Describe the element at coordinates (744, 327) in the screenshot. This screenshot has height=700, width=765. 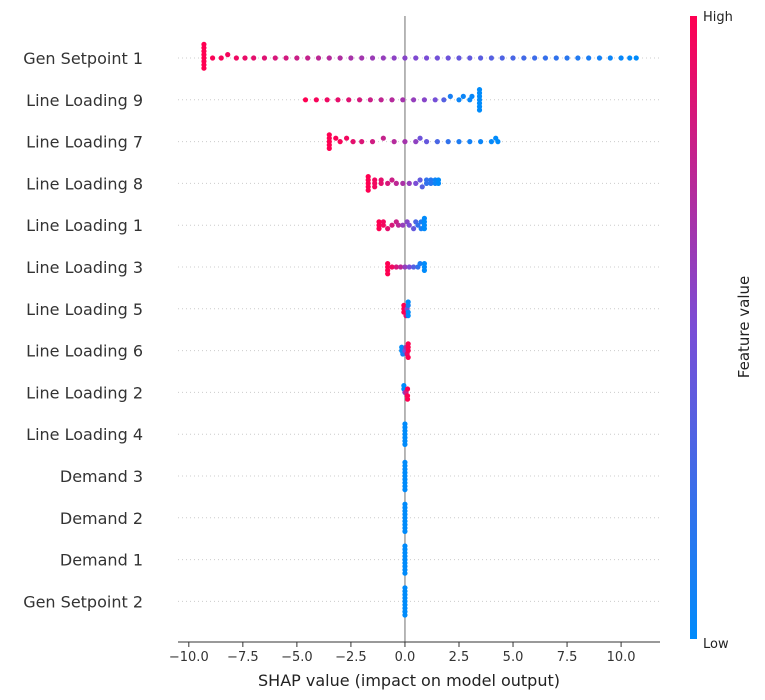
I see `colorbar-title: Feature value` at that location.